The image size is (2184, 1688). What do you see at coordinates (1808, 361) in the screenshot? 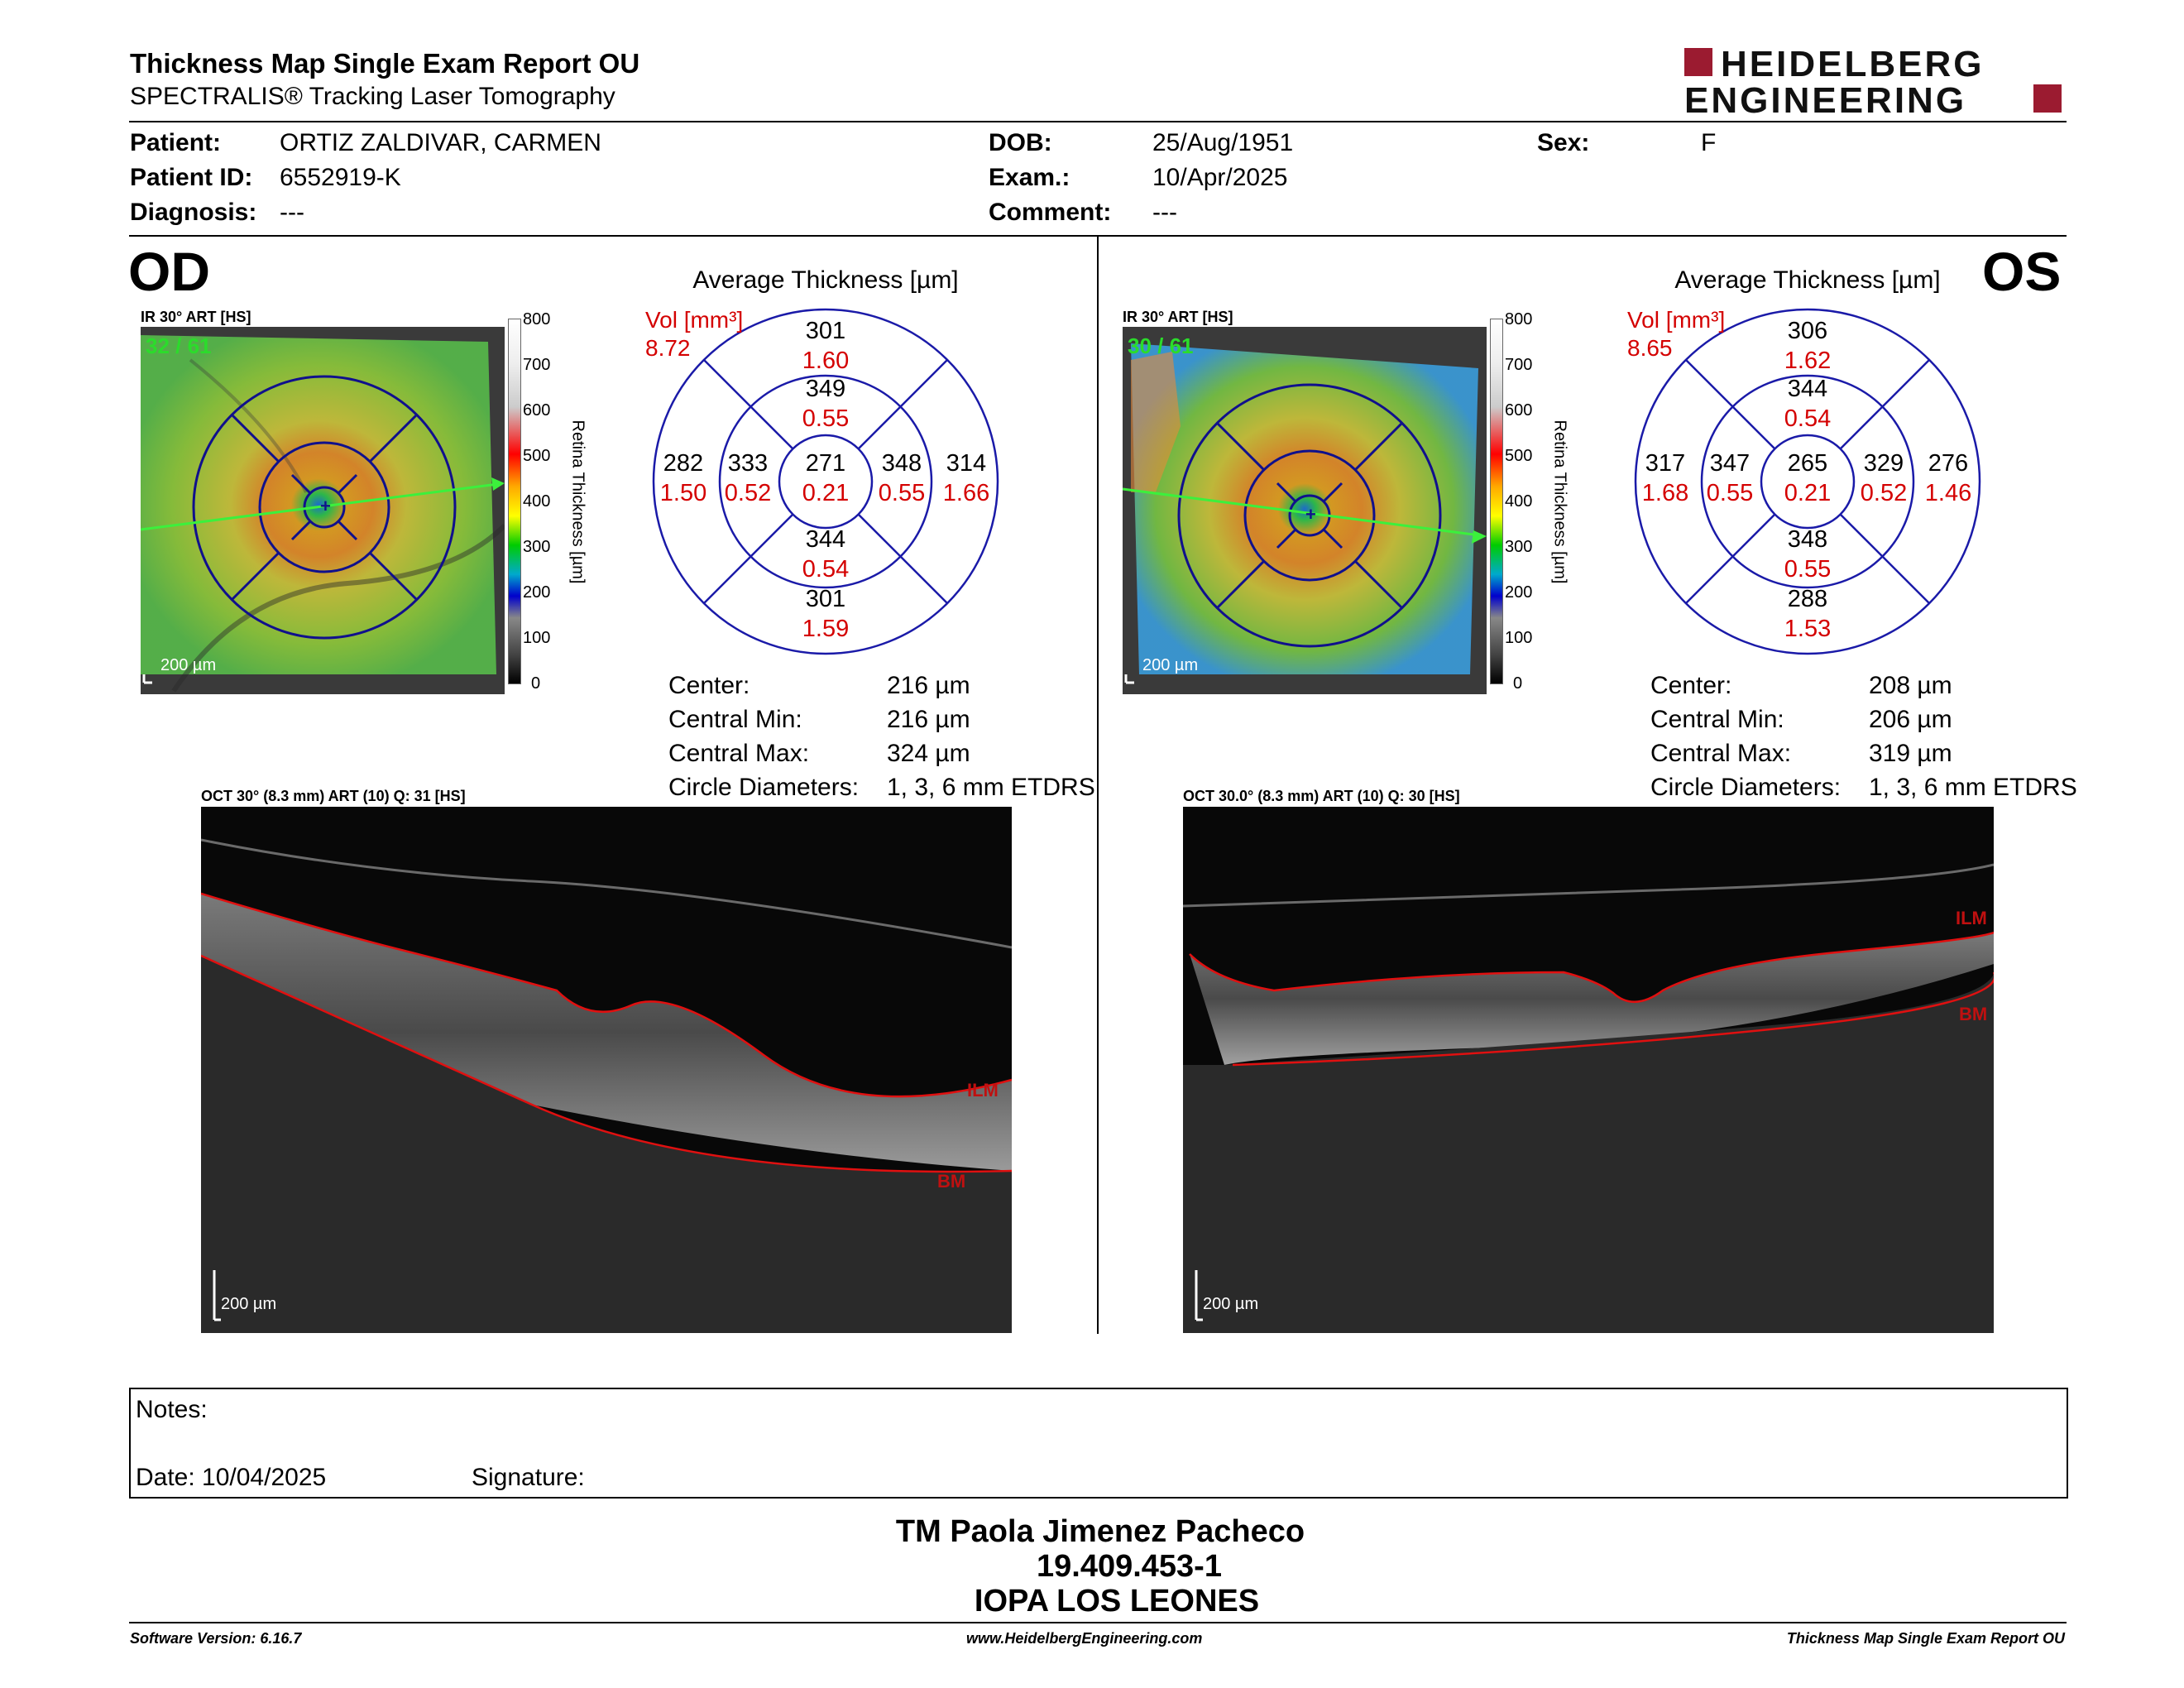
I see `os-outer-sup-vol: 1.62` at bounding box center [1808, 361].